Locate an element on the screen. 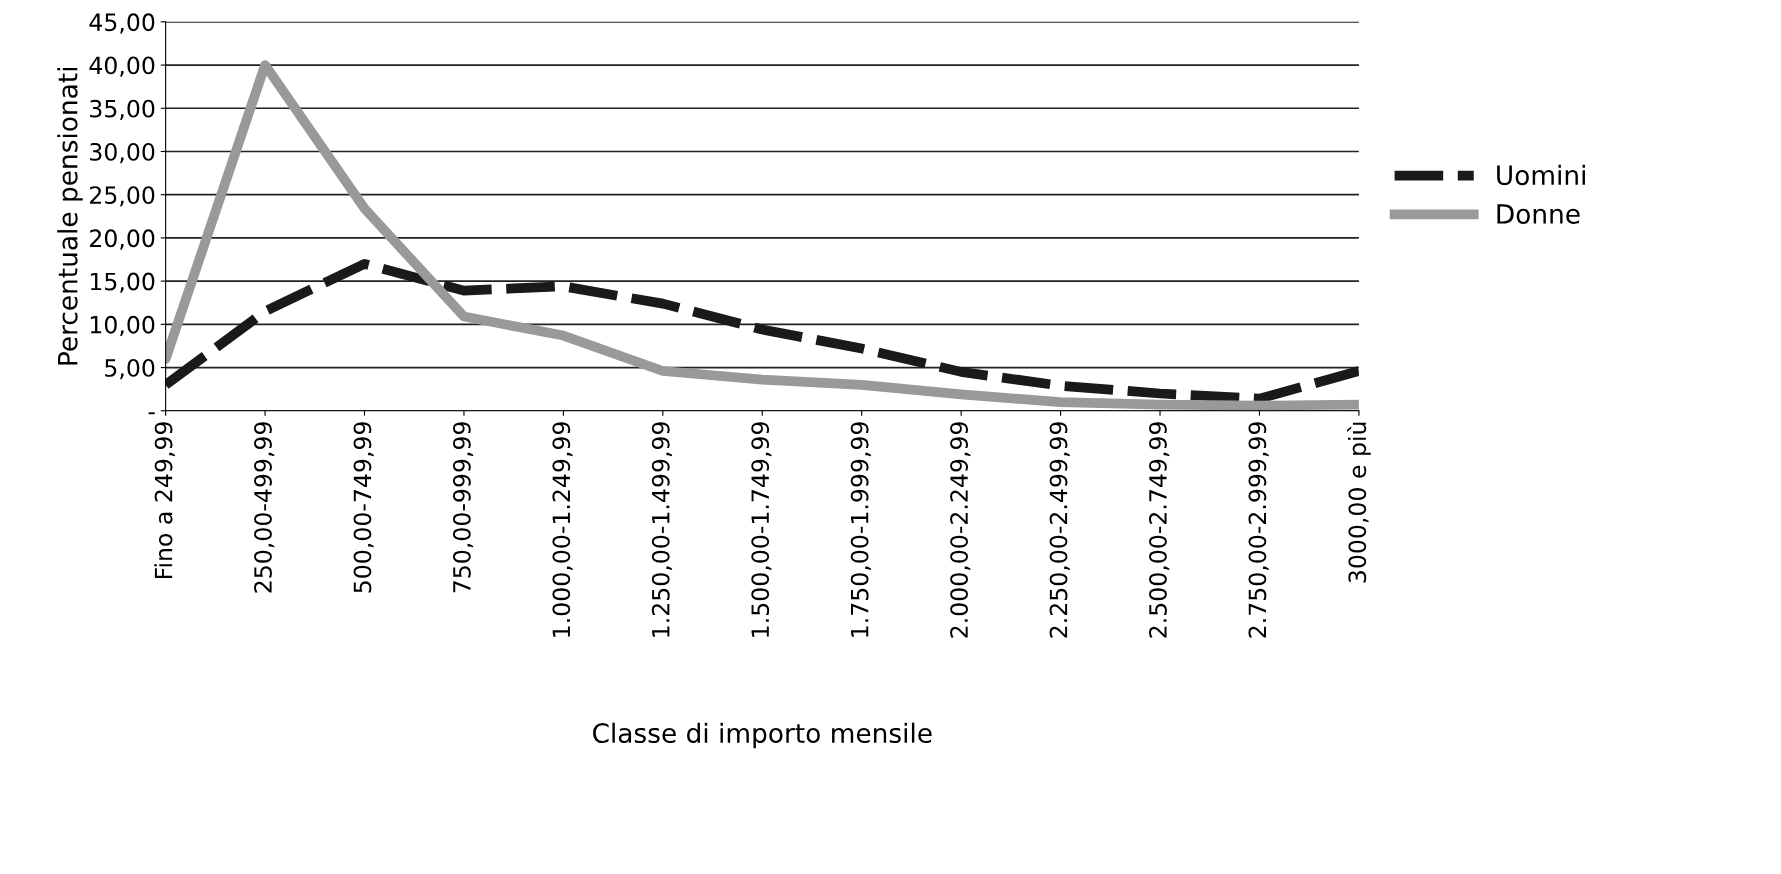 The image size is (1781, 874). y-tick-label: 30,00 is located at coordinates (122, 153).